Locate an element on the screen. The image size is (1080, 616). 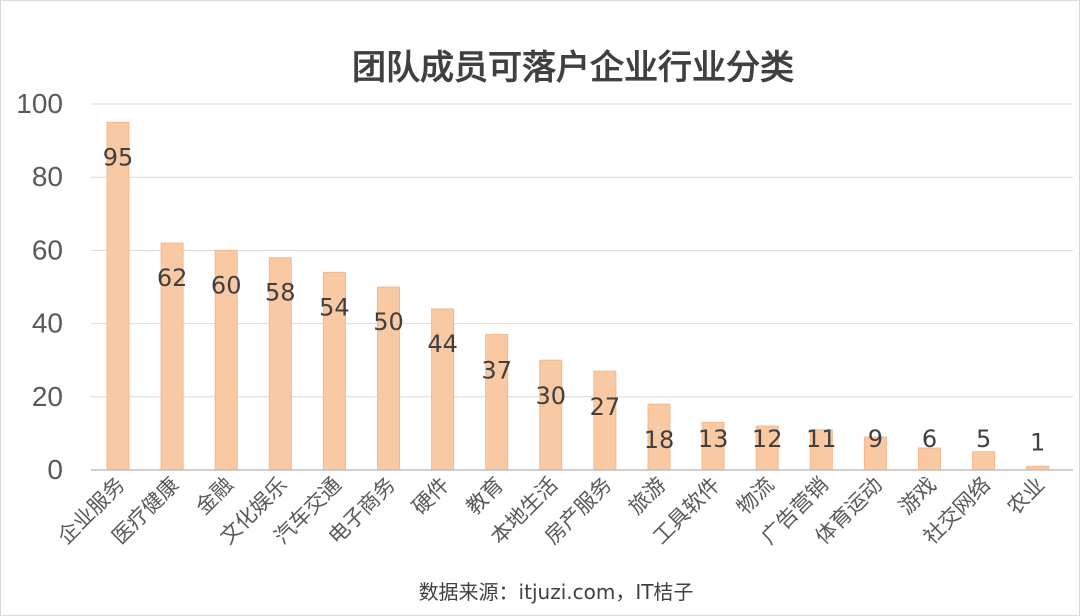
source-note: 数据来源：itjuzi.com，IT桔子 is located at coordinates (556, 592).